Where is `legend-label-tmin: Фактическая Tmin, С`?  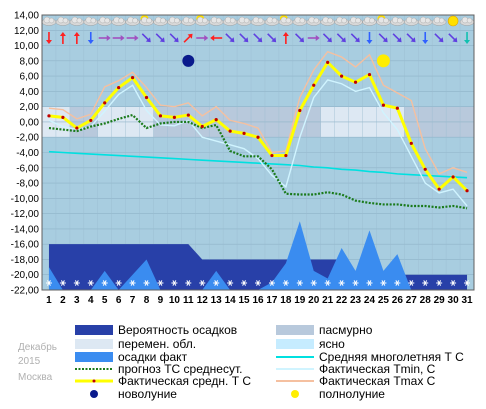
legend-label-tmin: Фактическая Tmin, С is located at coordinates (377, 369).